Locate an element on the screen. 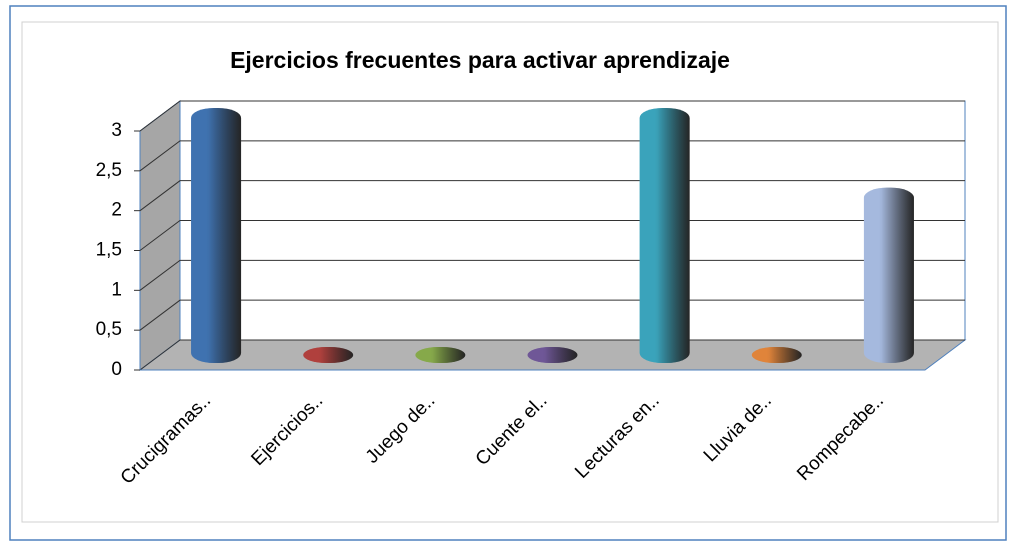 Image resolution: width=1011 pixels, height=545 pixels. y-tick-label: 1,5 is located at coordinates (109, 250).